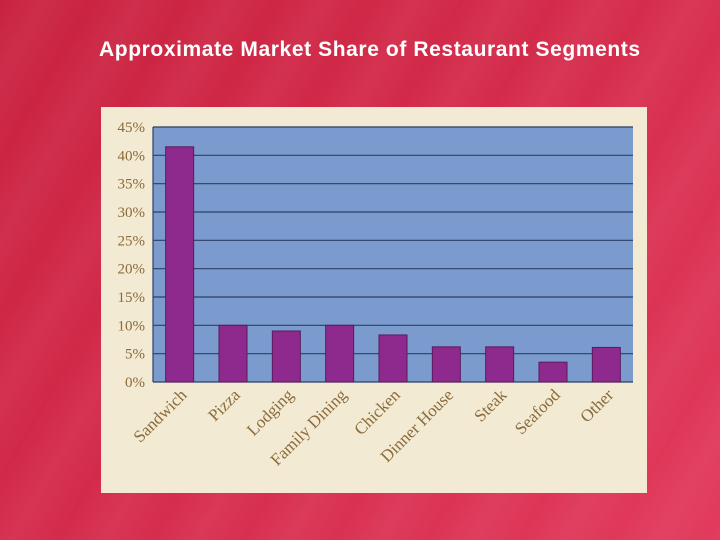 This screenshot has width=720, height=540. Describe the element at coordinates (270, 412) in the screenshot. I see `x-category-label: Lodging` at that location.